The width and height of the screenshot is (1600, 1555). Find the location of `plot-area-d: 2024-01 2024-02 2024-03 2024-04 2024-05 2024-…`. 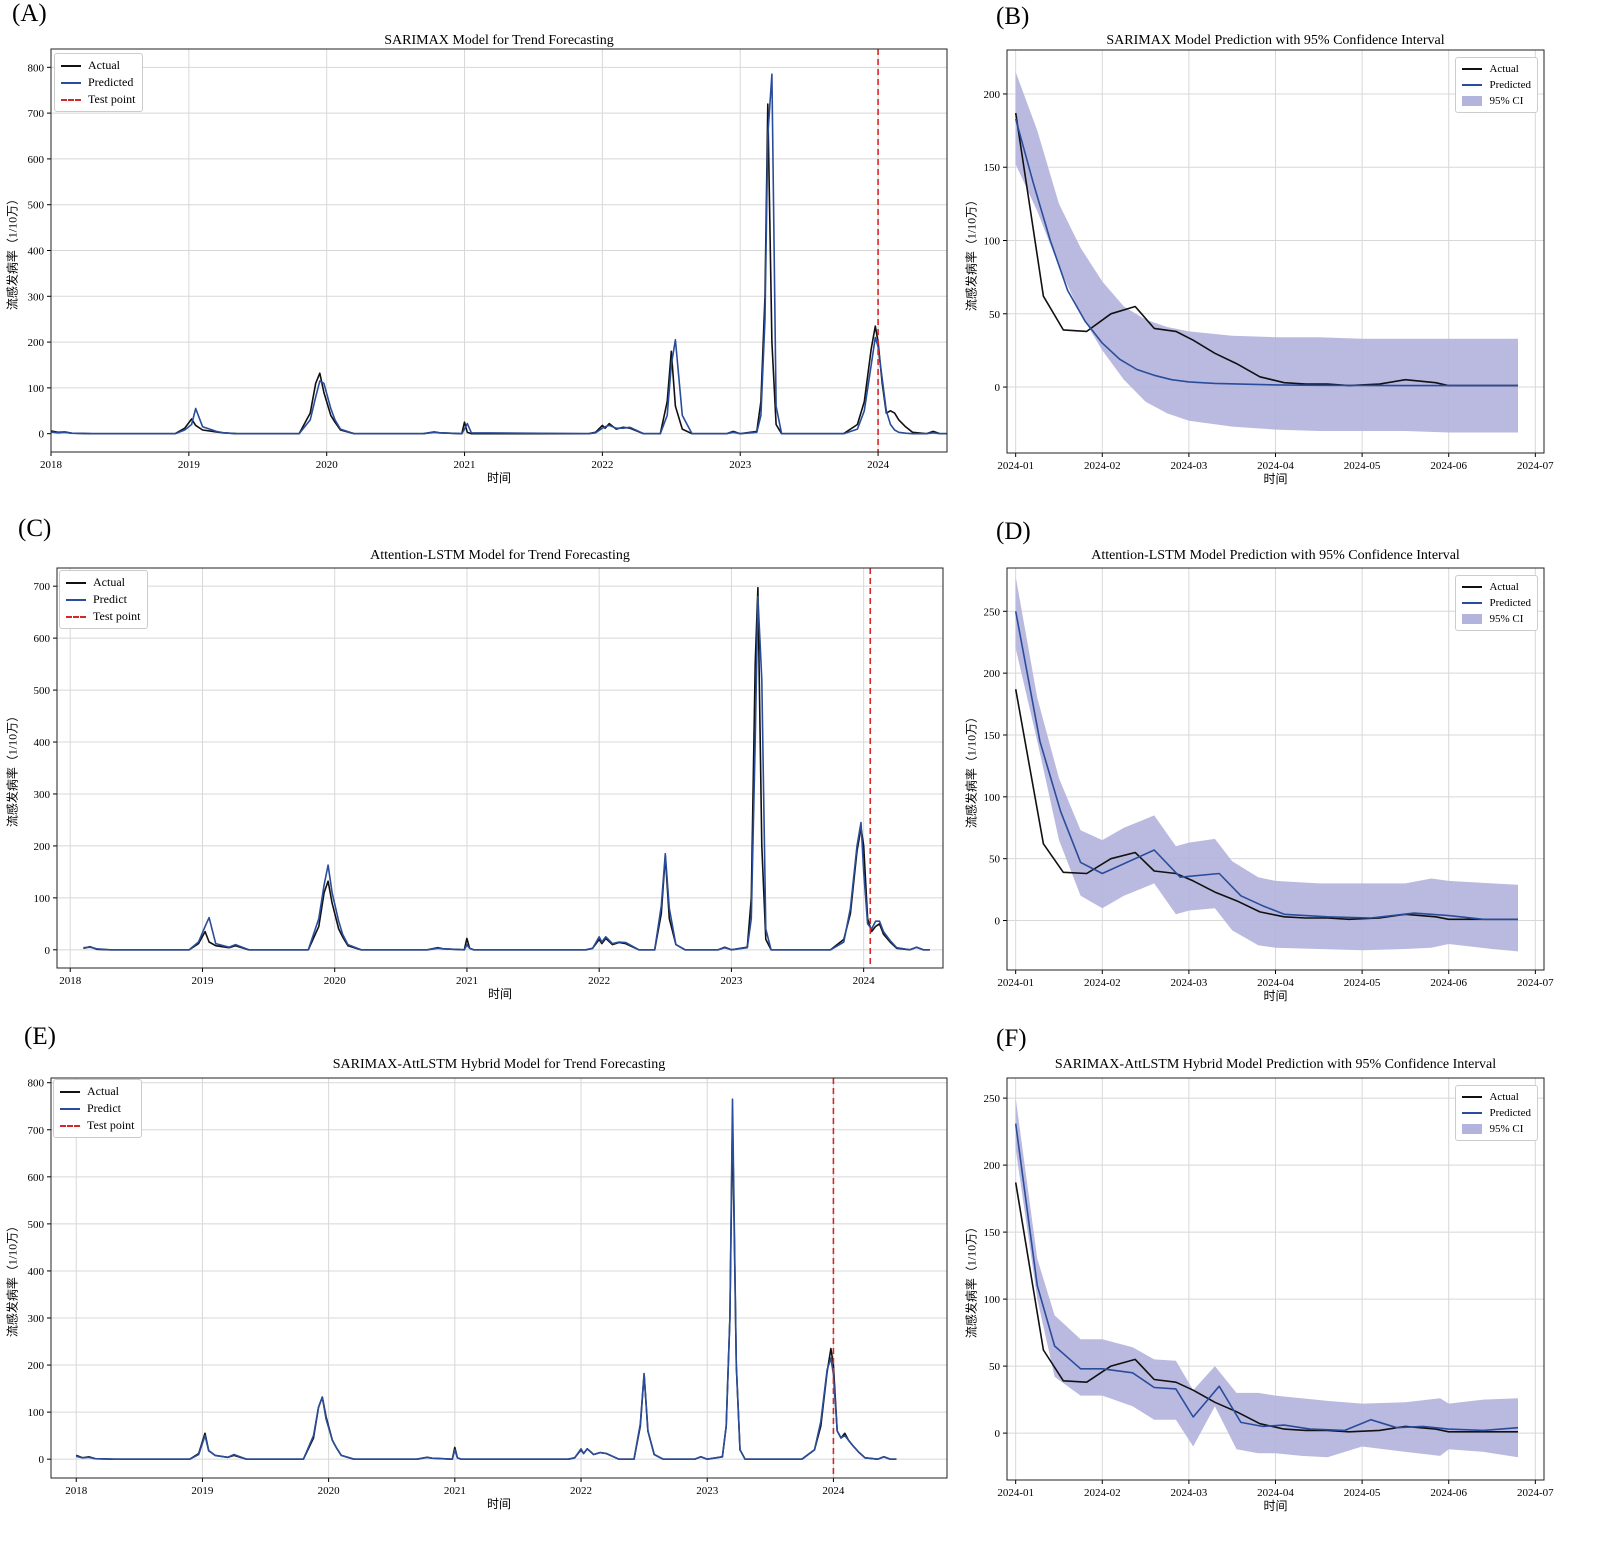

plot-area-d: 2024-01 2024-02 2024-03 2024-04 2024-05 2024-… is located at coordinates (1269, 778).